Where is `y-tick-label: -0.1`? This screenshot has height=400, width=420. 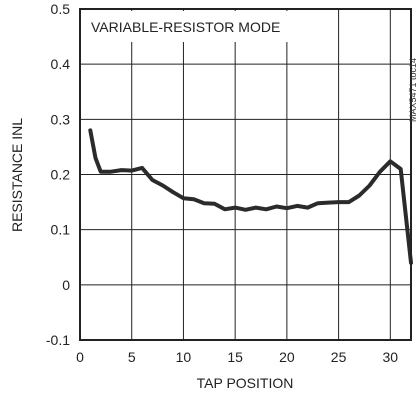
y-tick-label: -0.1 is located at coordinates (58, 340).